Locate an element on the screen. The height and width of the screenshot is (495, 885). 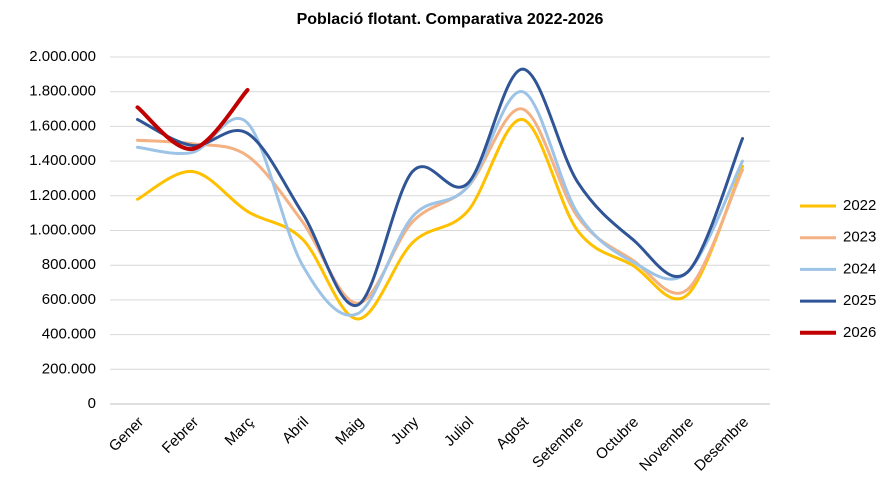
x-tick-label: Octubre is located at coordinates (617, 439).